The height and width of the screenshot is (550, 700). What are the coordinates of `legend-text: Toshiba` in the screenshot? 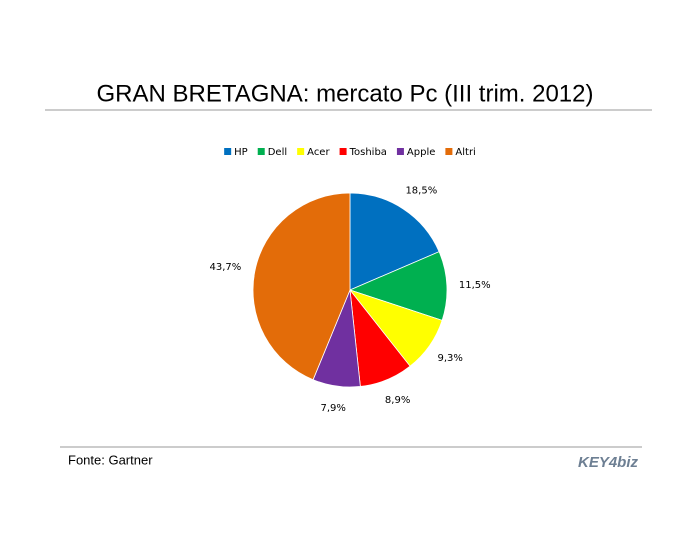 It's located at (368, 152).